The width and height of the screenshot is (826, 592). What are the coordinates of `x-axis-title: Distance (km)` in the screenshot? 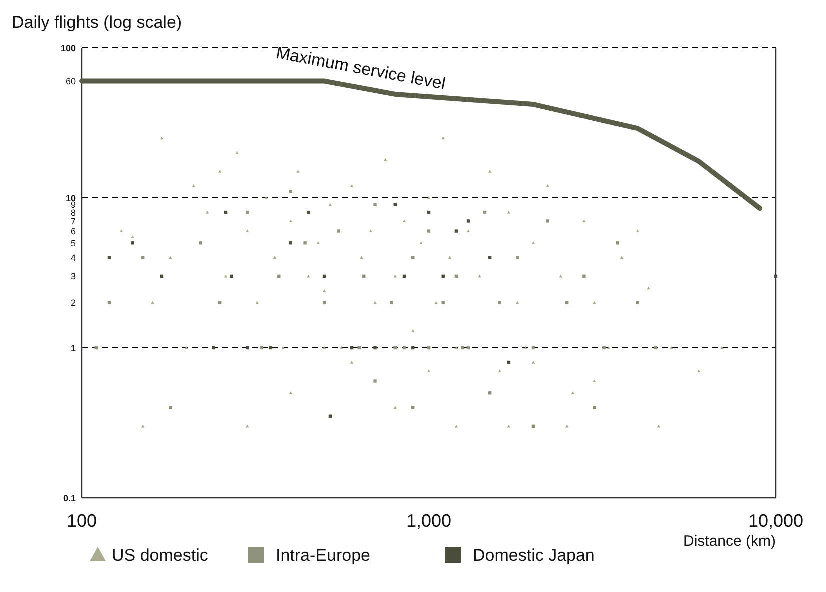 It's located at (729, 541).